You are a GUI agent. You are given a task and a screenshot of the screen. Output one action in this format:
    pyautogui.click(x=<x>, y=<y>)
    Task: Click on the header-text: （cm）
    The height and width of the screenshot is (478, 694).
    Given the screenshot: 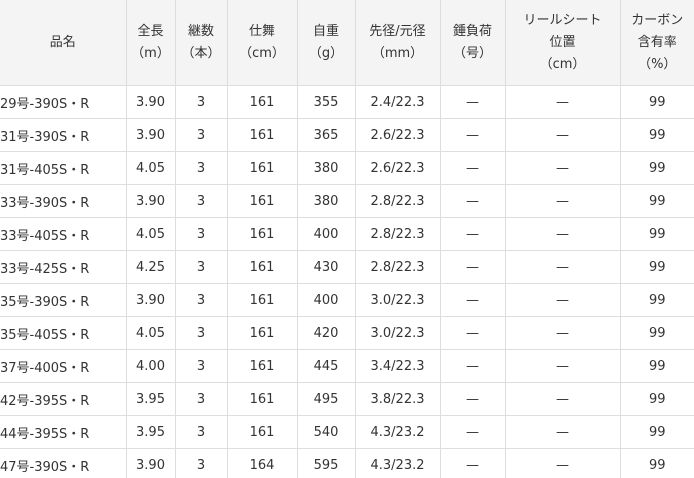 What is the action you would take?
    pyautogui.click(x=562, y=64)
    